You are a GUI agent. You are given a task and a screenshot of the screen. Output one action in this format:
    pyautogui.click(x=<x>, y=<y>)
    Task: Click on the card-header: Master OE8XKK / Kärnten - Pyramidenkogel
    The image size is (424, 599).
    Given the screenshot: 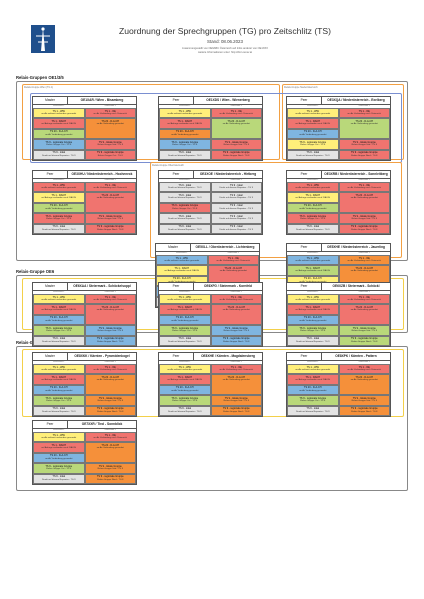 What is the action you would take?
    pyautogui.click(x=84, y=357)
    